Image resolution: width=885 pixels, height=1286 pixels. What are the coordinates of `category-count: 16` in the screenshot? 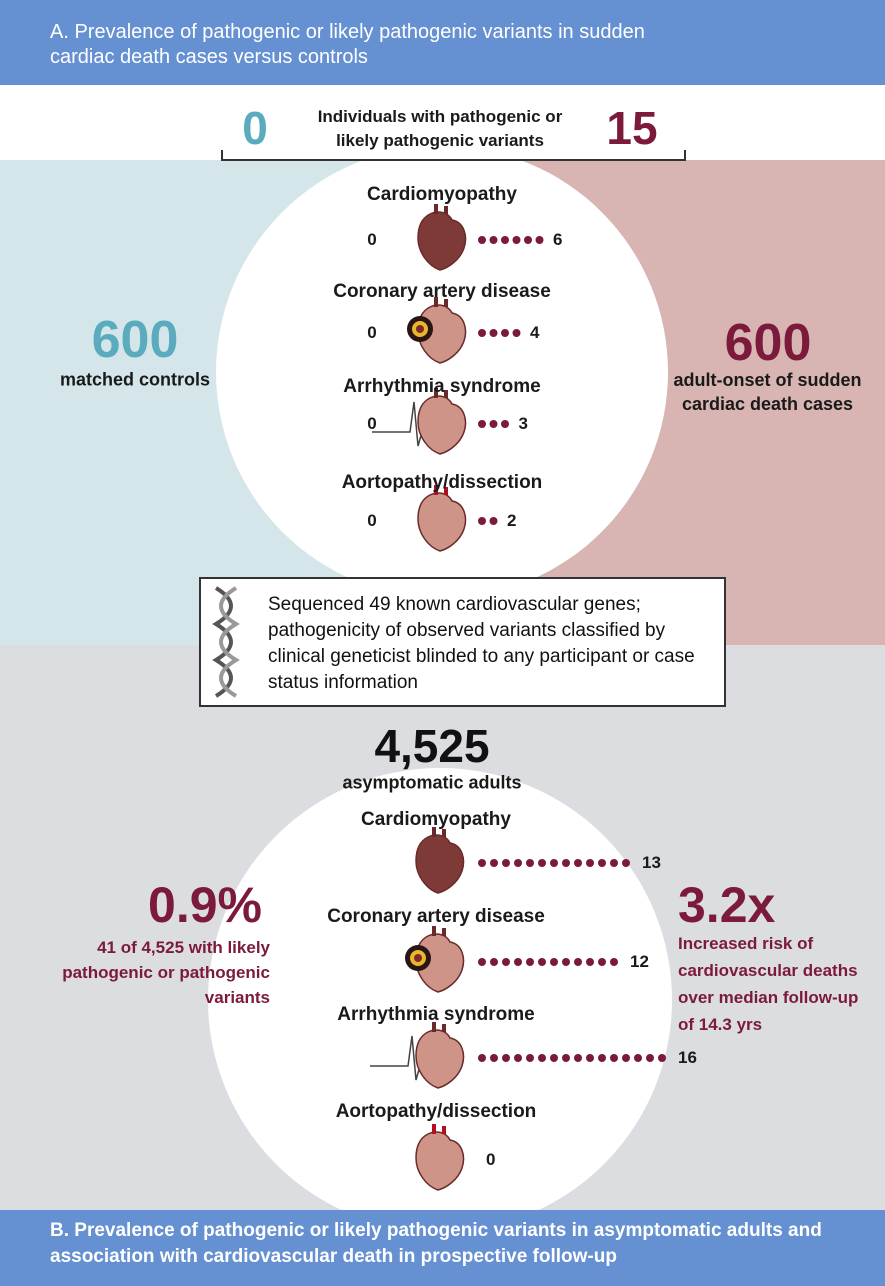 It's located at (687, 1057).